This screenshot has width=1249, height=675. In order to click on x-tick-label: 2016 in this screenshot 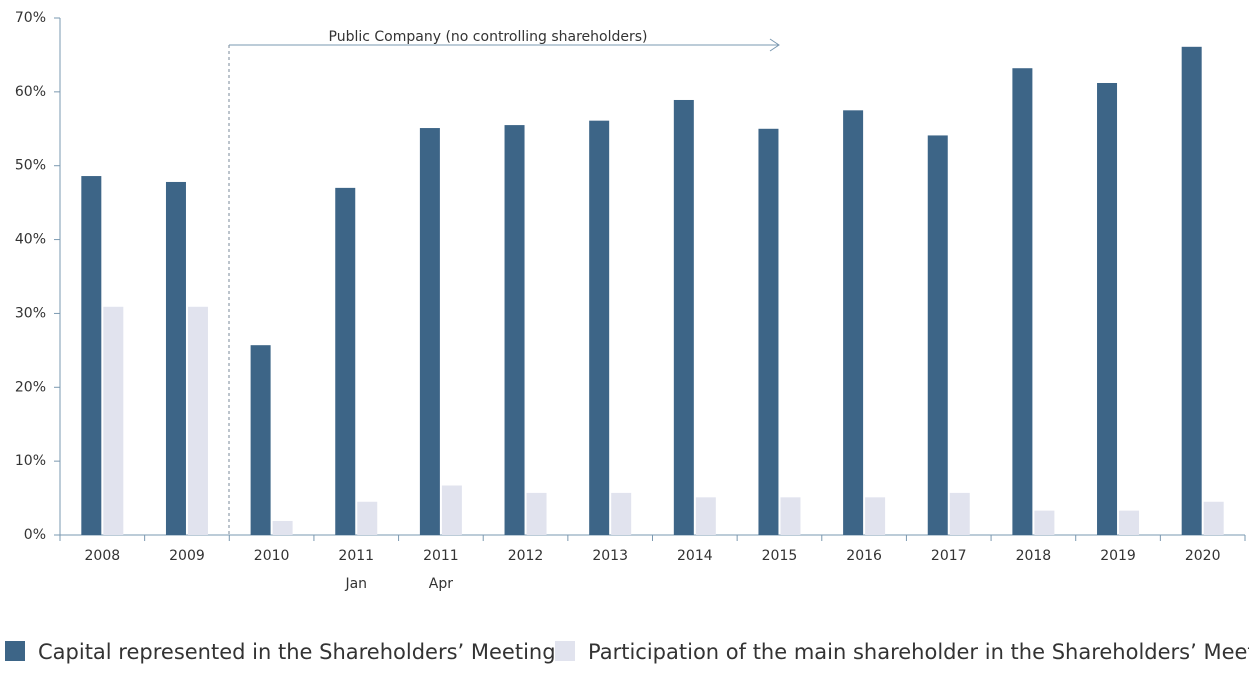, I will do `click(864, 556)`.